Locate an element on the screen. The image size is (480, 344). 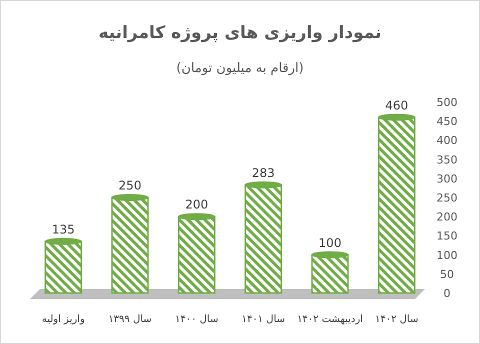
data-label: 135 is located at coordinates (63, 229).